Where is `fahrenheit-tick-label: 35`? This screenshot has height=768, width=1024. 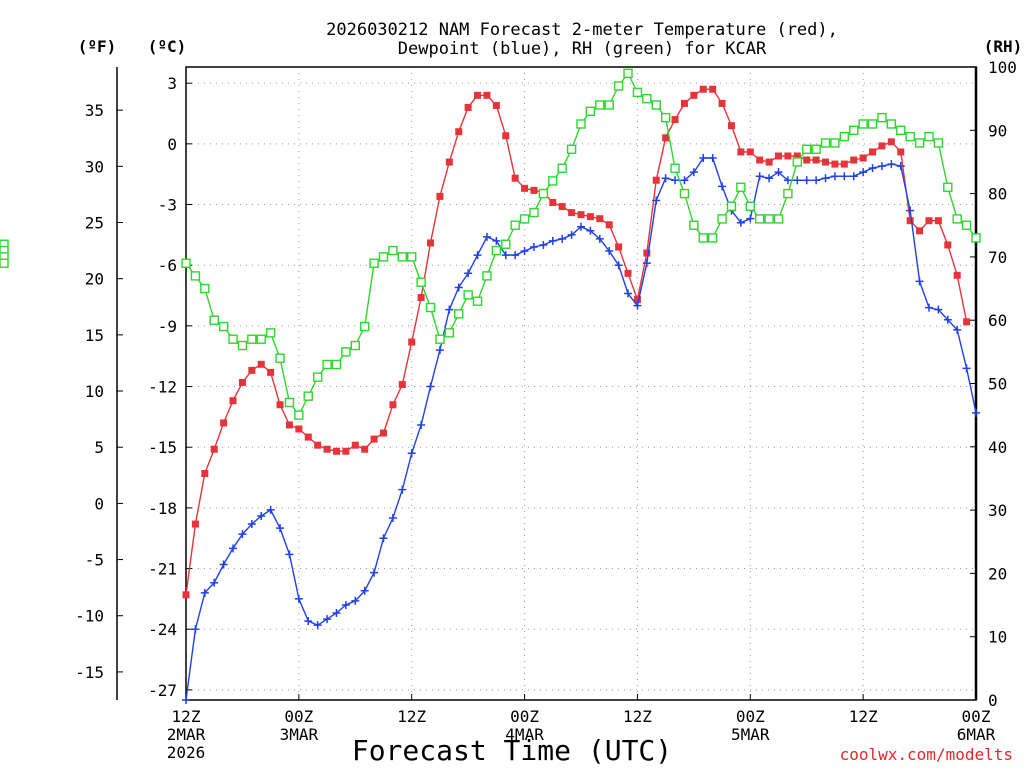
fahrenheit-tick-label: 35 is located at coordinates (94, 110).